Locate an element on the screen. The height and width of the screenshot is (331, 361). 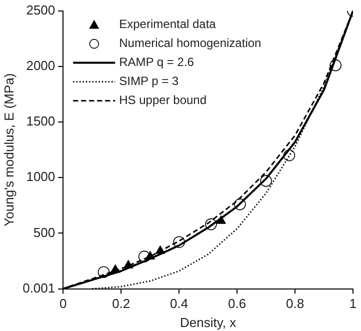
x-axis-title: Density, x is located at coordinates (208, 322).